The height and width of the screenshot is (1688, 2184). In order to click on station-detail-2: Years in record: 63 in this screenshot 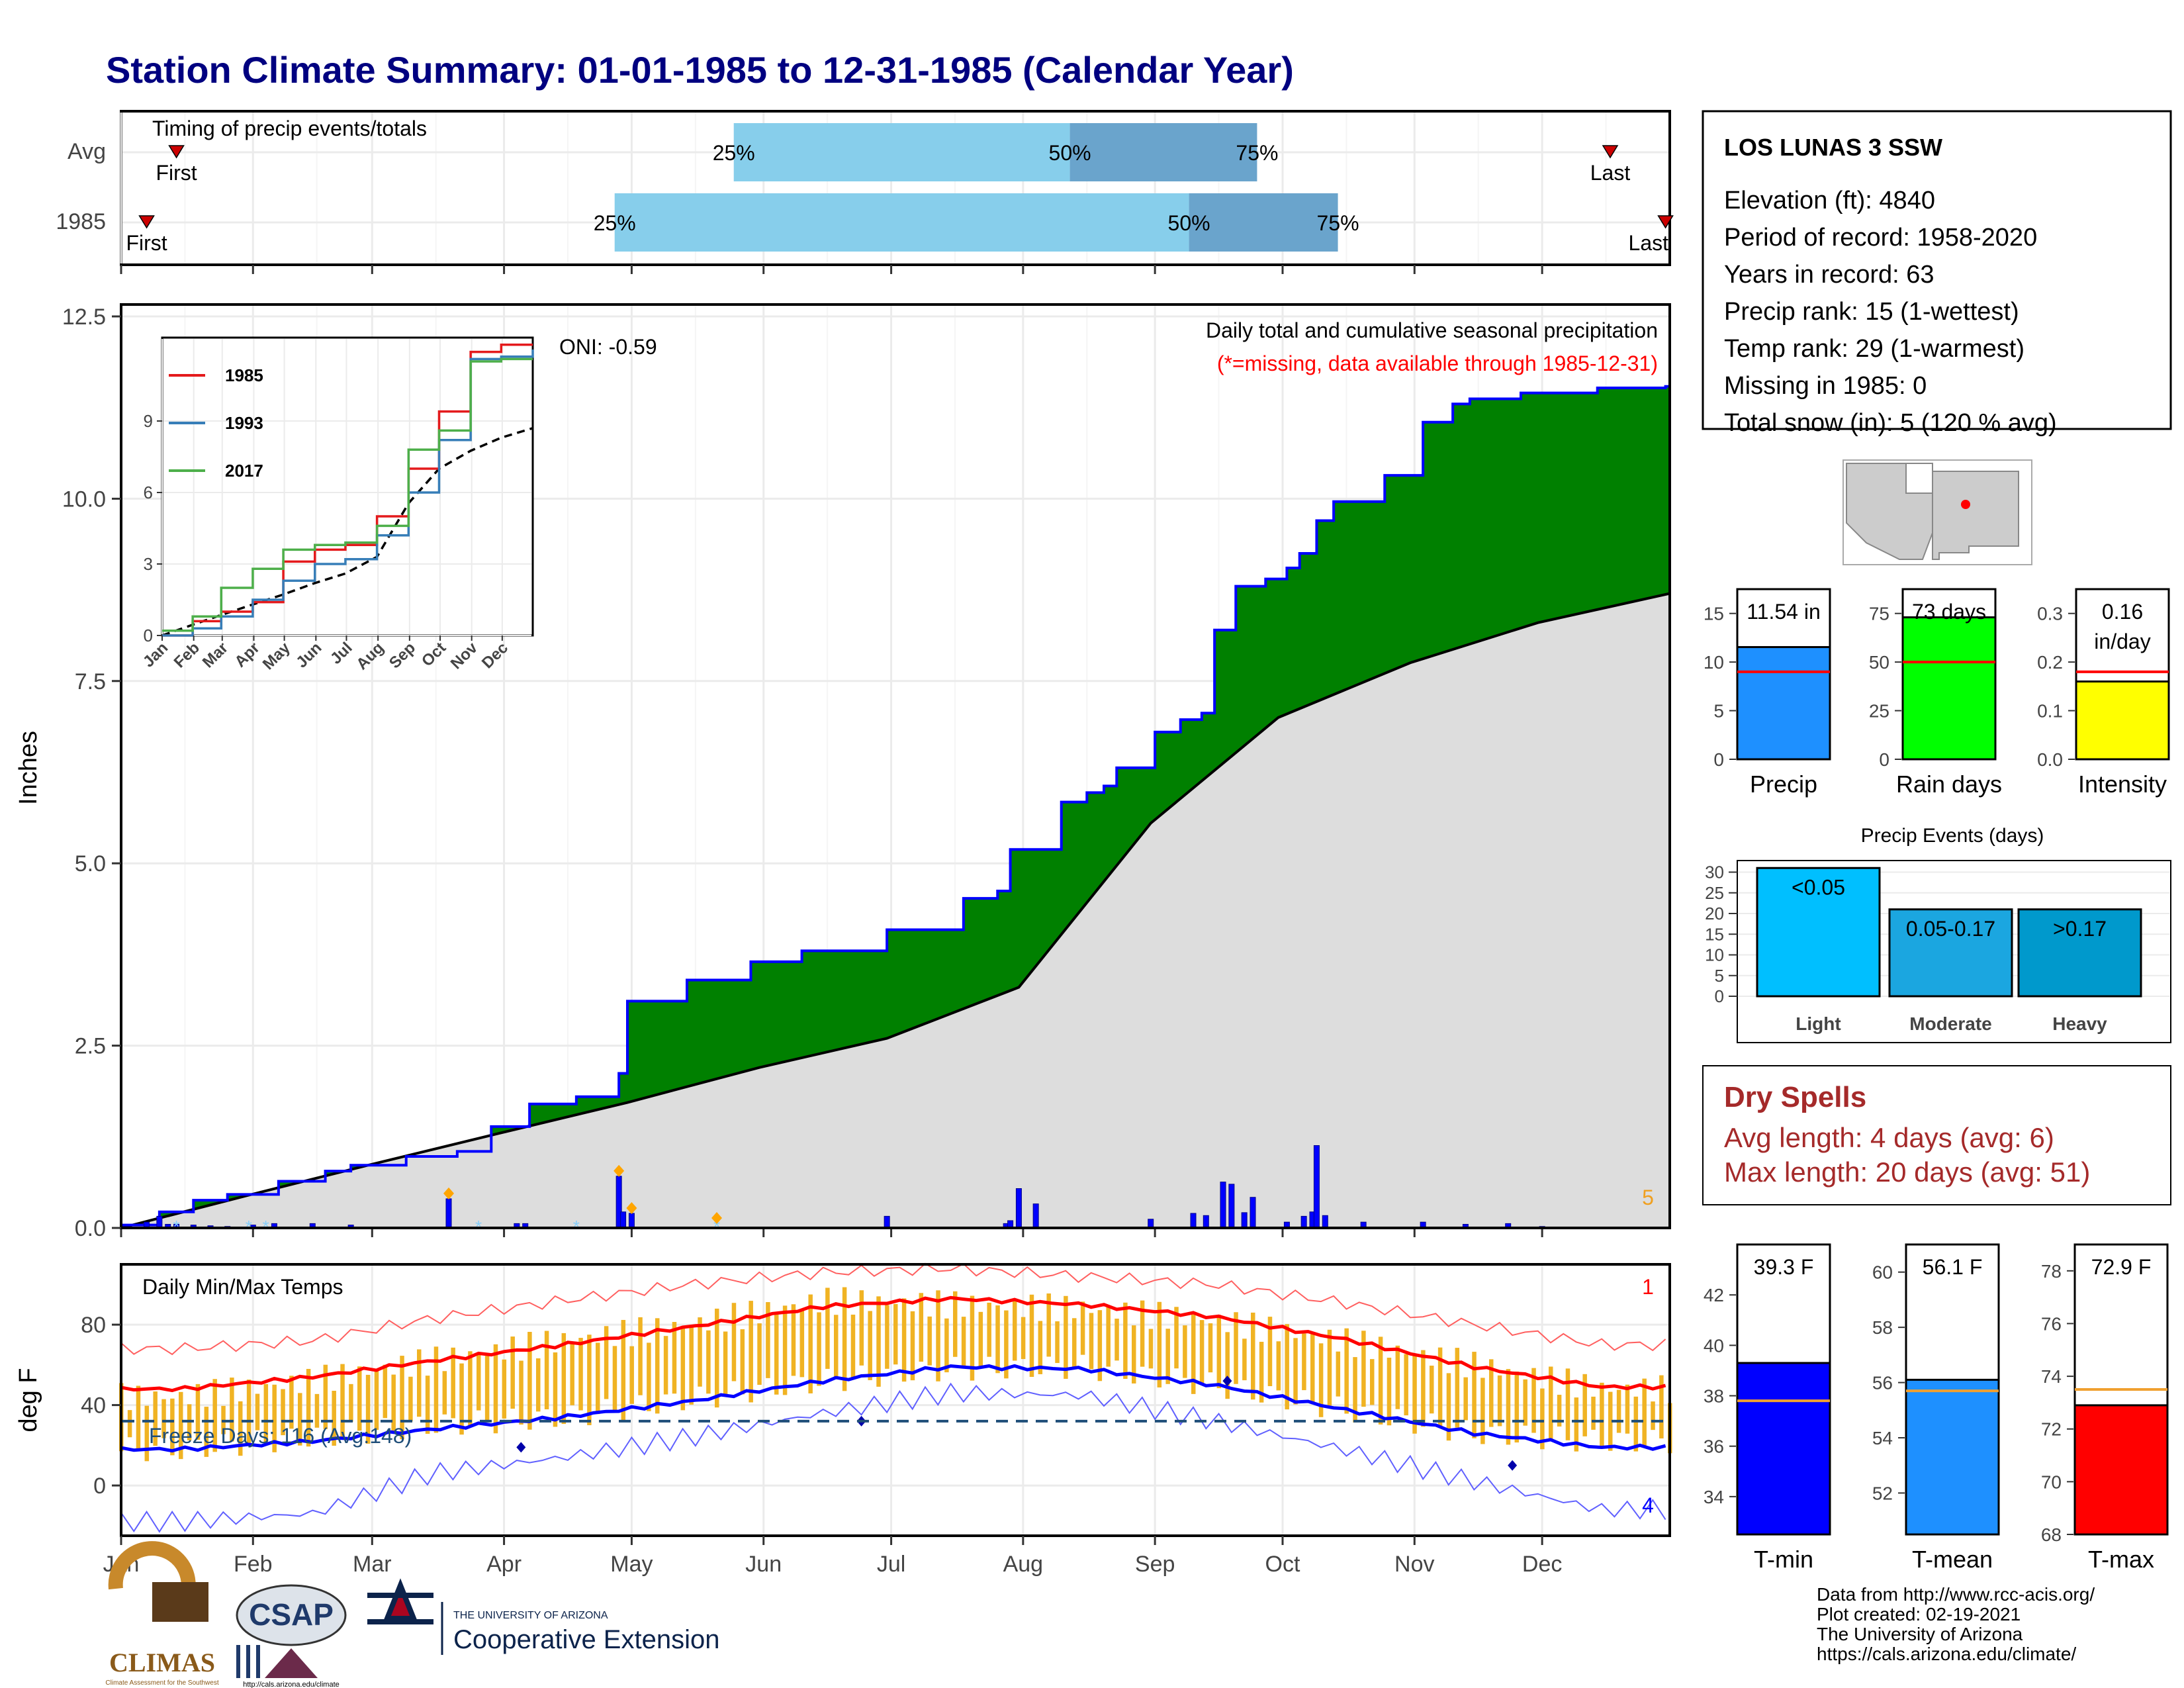, I will do `click(1829, 275)`.